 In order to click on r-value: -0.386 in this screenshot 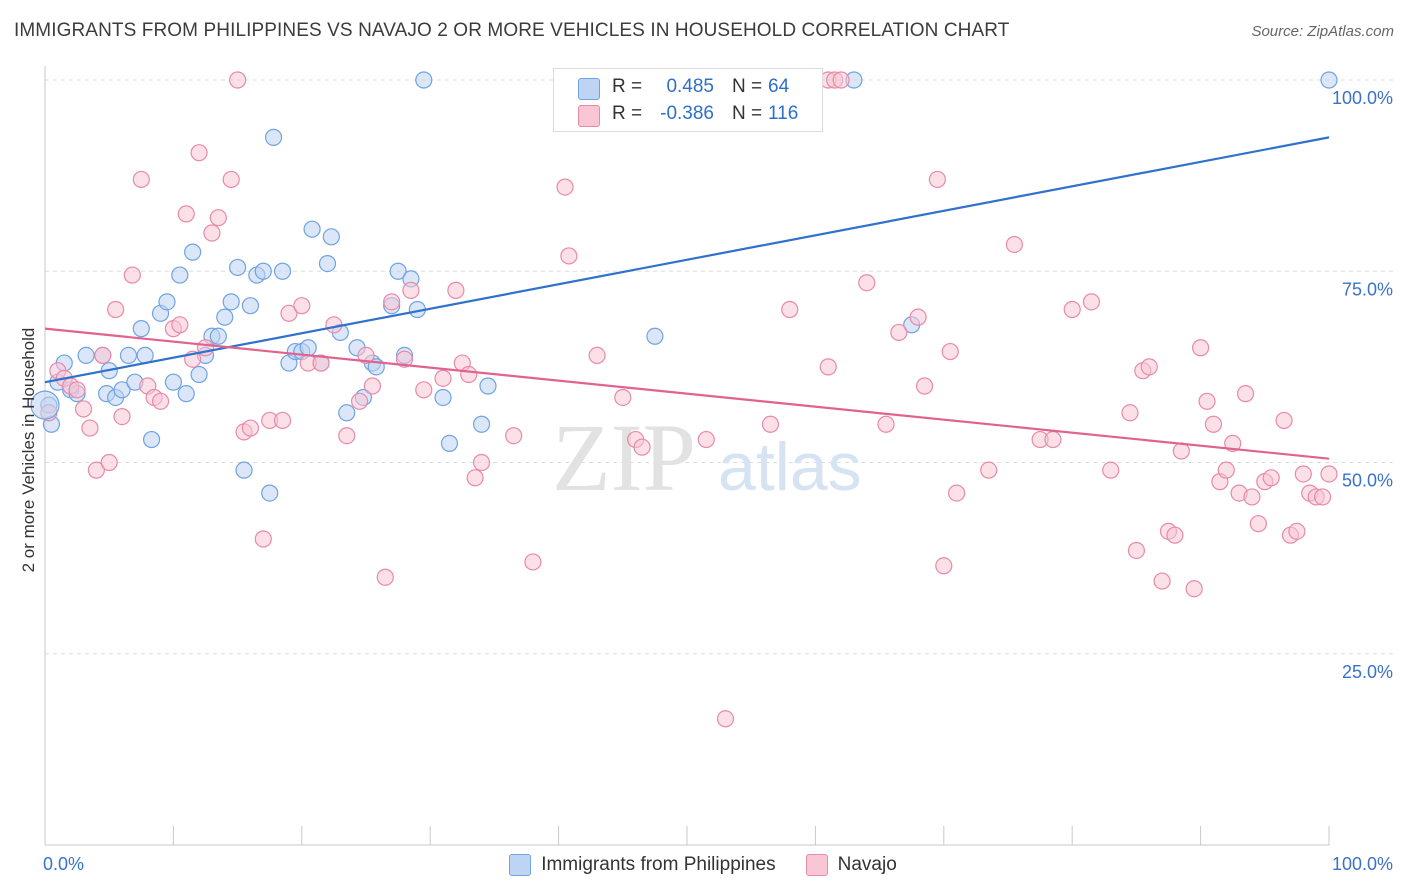, I will do `click(687, 113)`.